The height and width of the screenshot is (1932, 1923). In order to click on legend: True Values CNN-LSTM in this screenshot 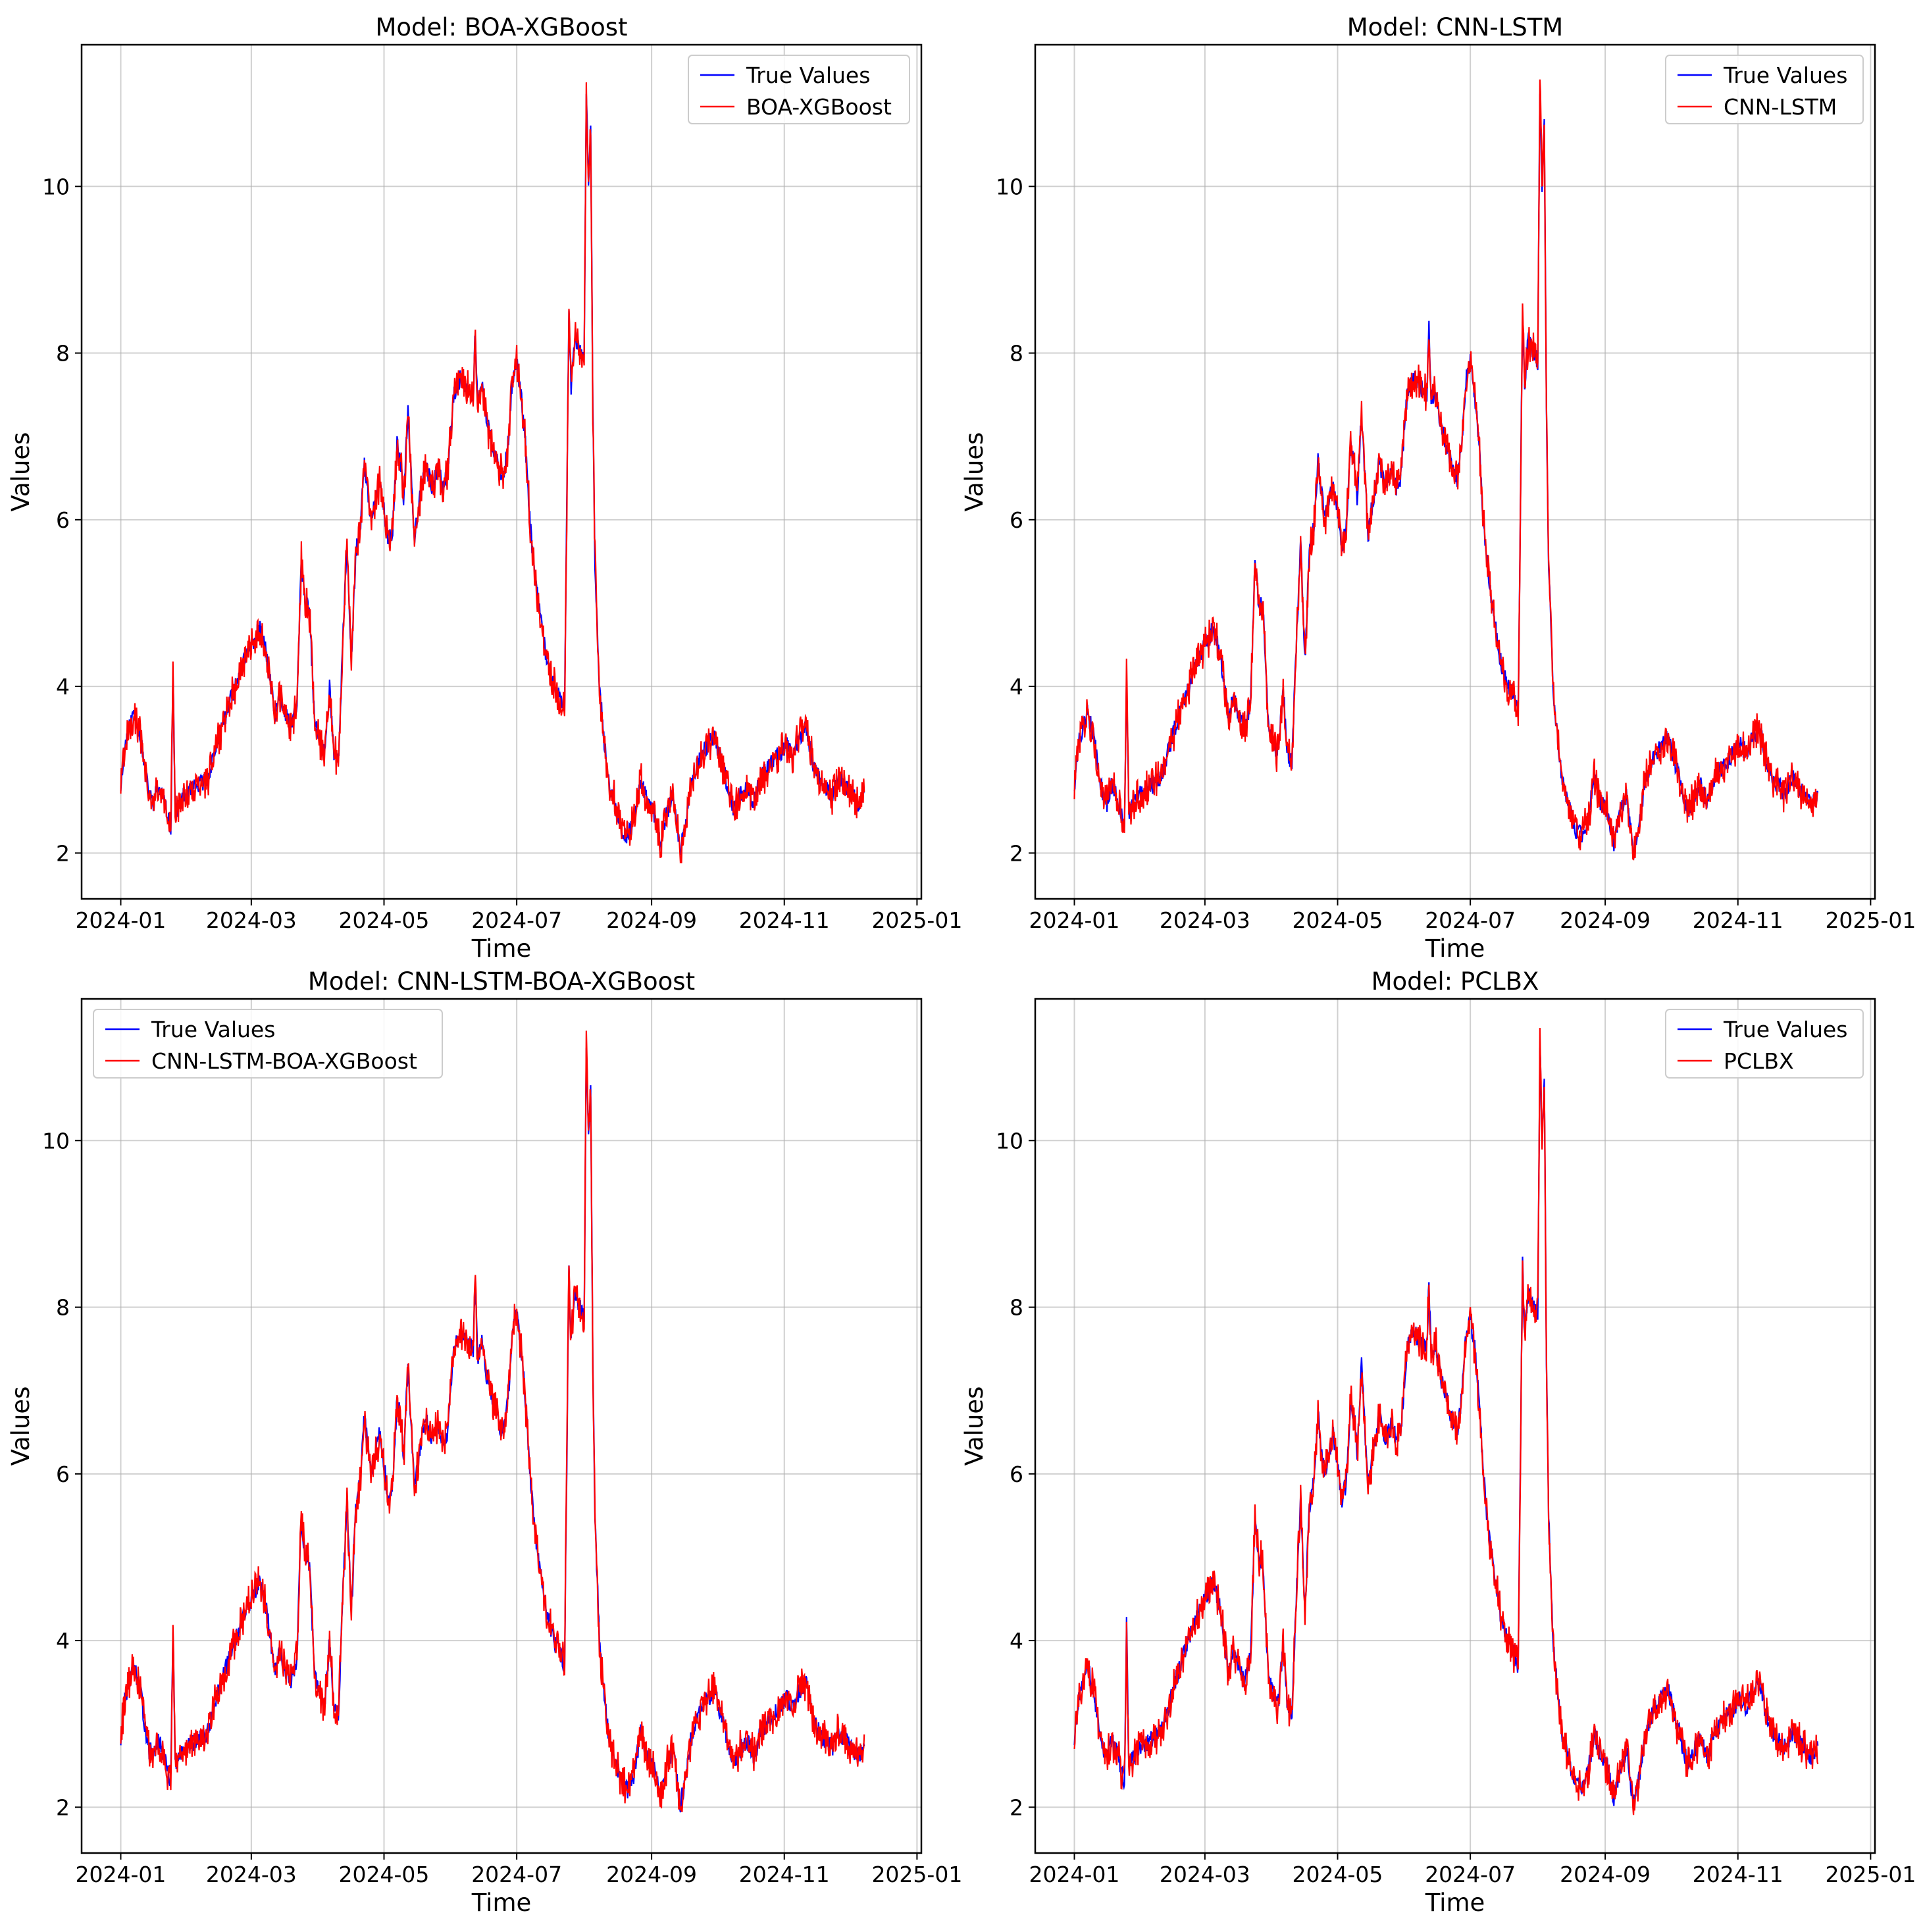, I will do `click(1764, 89)`.